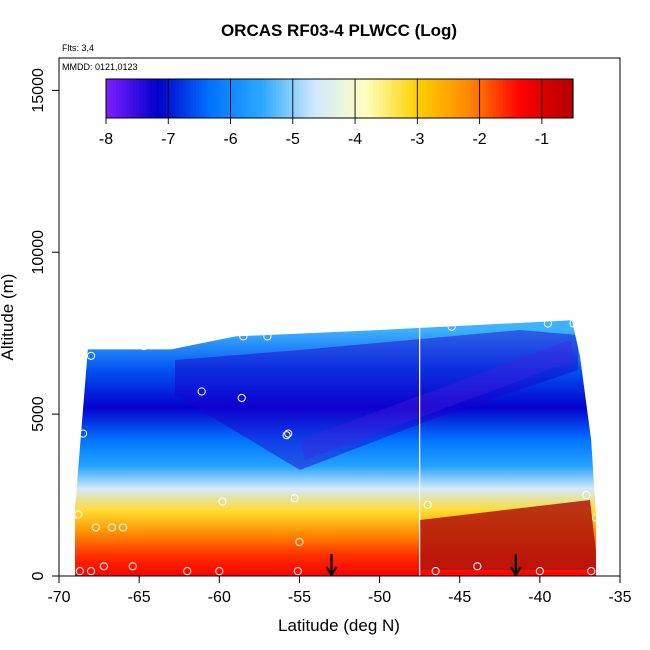  What do you see at coordinates (8, 317) in the screenshot?
I see `y-axis-label: Altitude (m)` at bounding box center [8, 317].